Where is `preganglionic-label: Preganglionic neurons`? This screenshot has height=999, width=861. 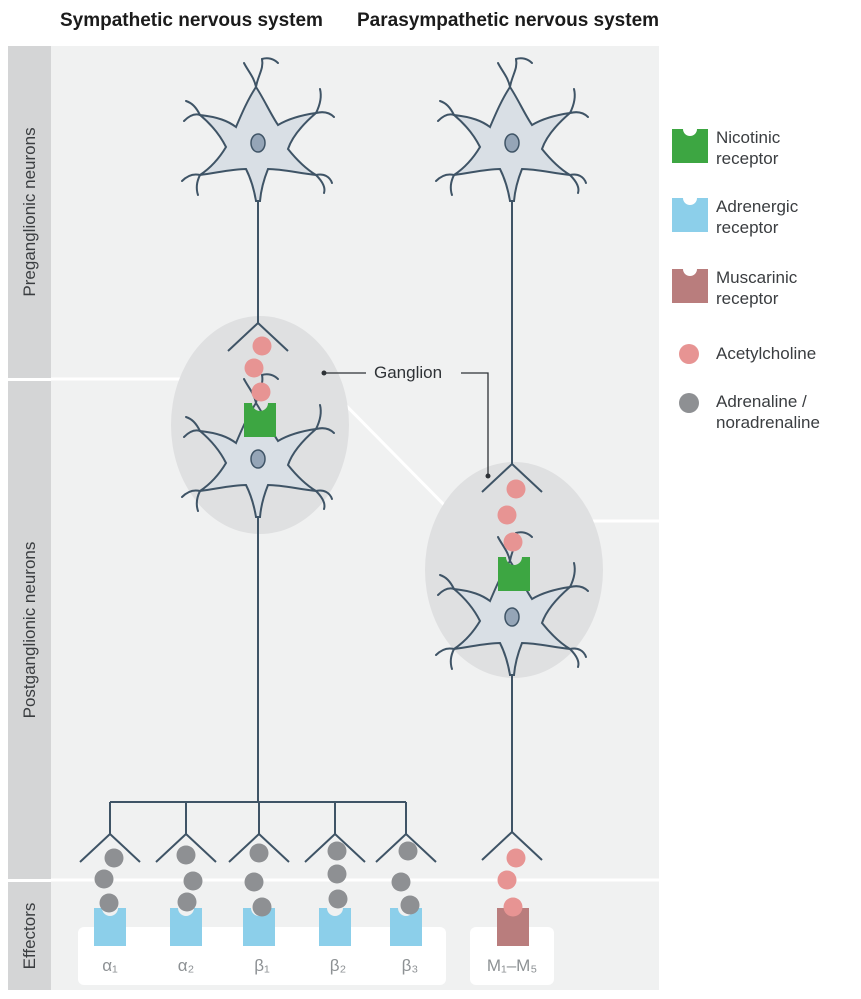 preganglionic-label: Preganglionic neurons is located at coordinates (29, 212).